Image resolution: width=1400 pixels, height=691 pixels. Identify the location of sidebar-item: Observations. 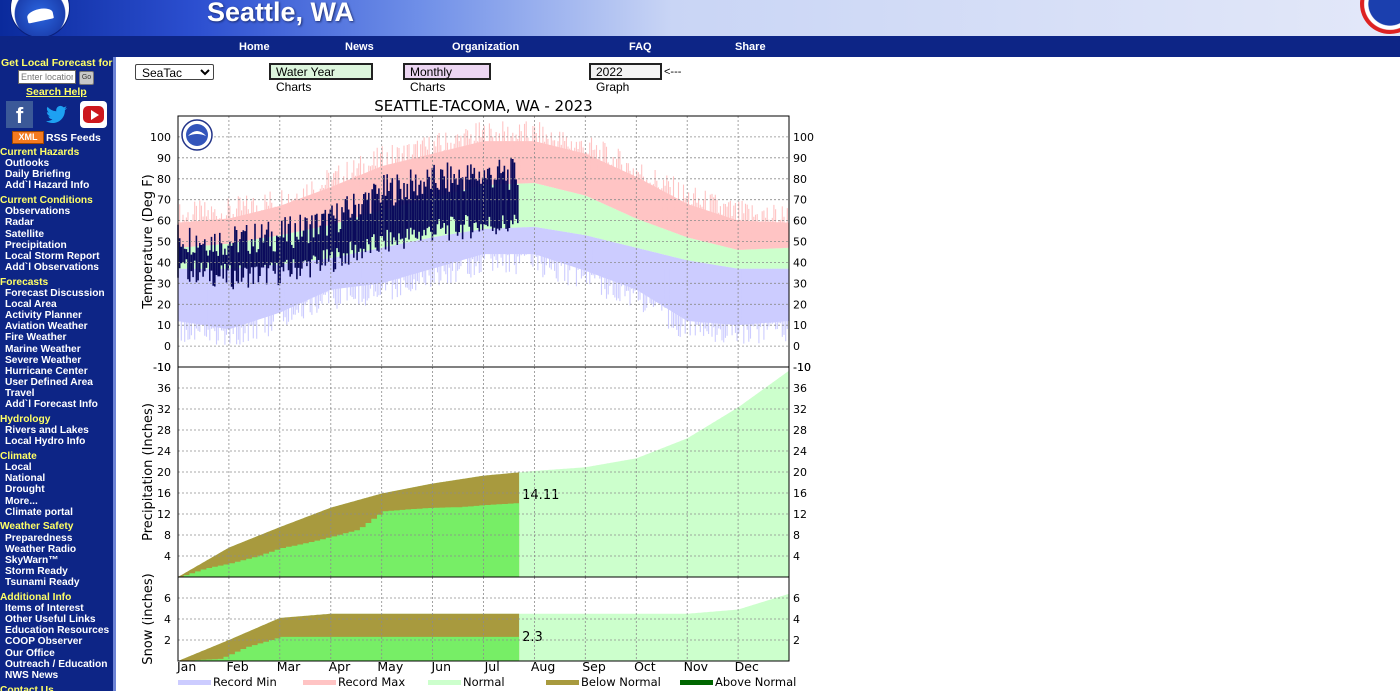
(38, 212).